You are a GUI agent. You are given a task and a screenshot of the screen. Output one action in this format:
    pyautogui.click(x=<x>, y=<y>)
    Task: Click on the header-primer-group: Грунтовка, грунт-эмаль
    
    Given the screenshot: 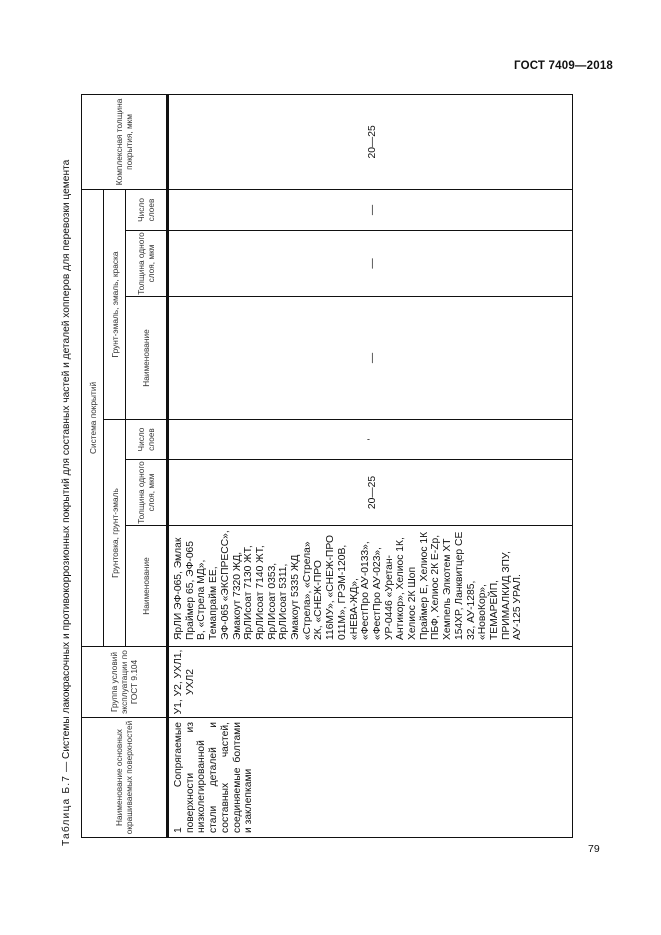 What is the action you would take?
    pyautogui.click(x=114, y=533)
    